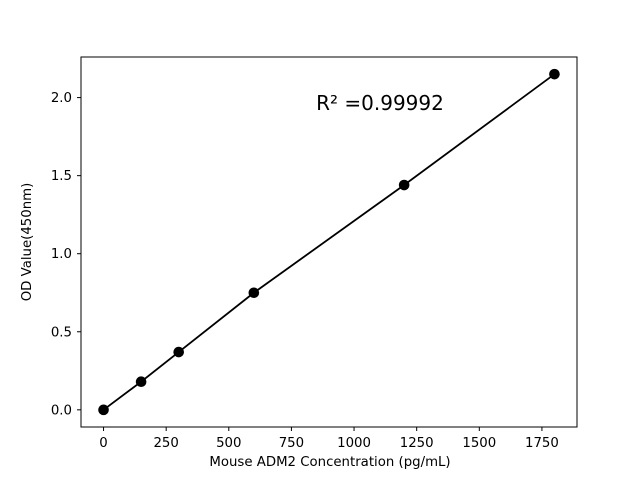 Image resolution: width=640 pixels, height=480 pixels. Describe the element at coordinates (228, 443) in the screenshot. I see `x-tick-label: 500` at that location.